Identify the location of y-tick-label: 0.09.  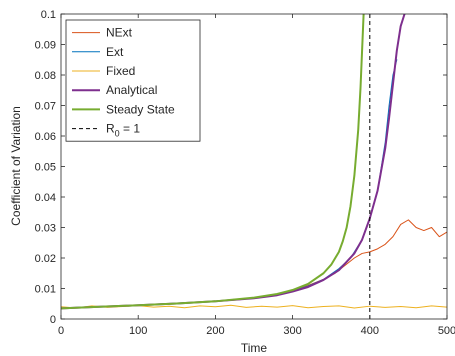
(45, 46).